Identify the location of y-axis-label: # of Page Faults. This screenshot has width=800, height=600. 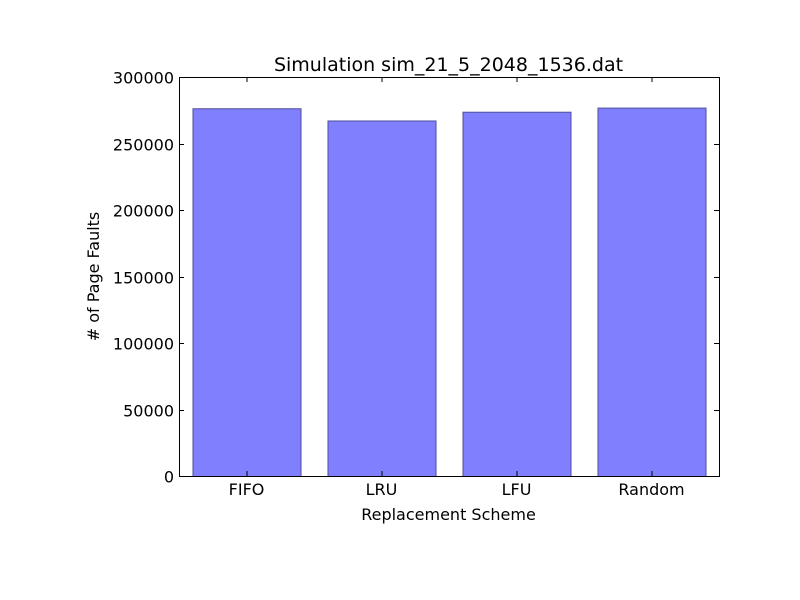
(93, 277).